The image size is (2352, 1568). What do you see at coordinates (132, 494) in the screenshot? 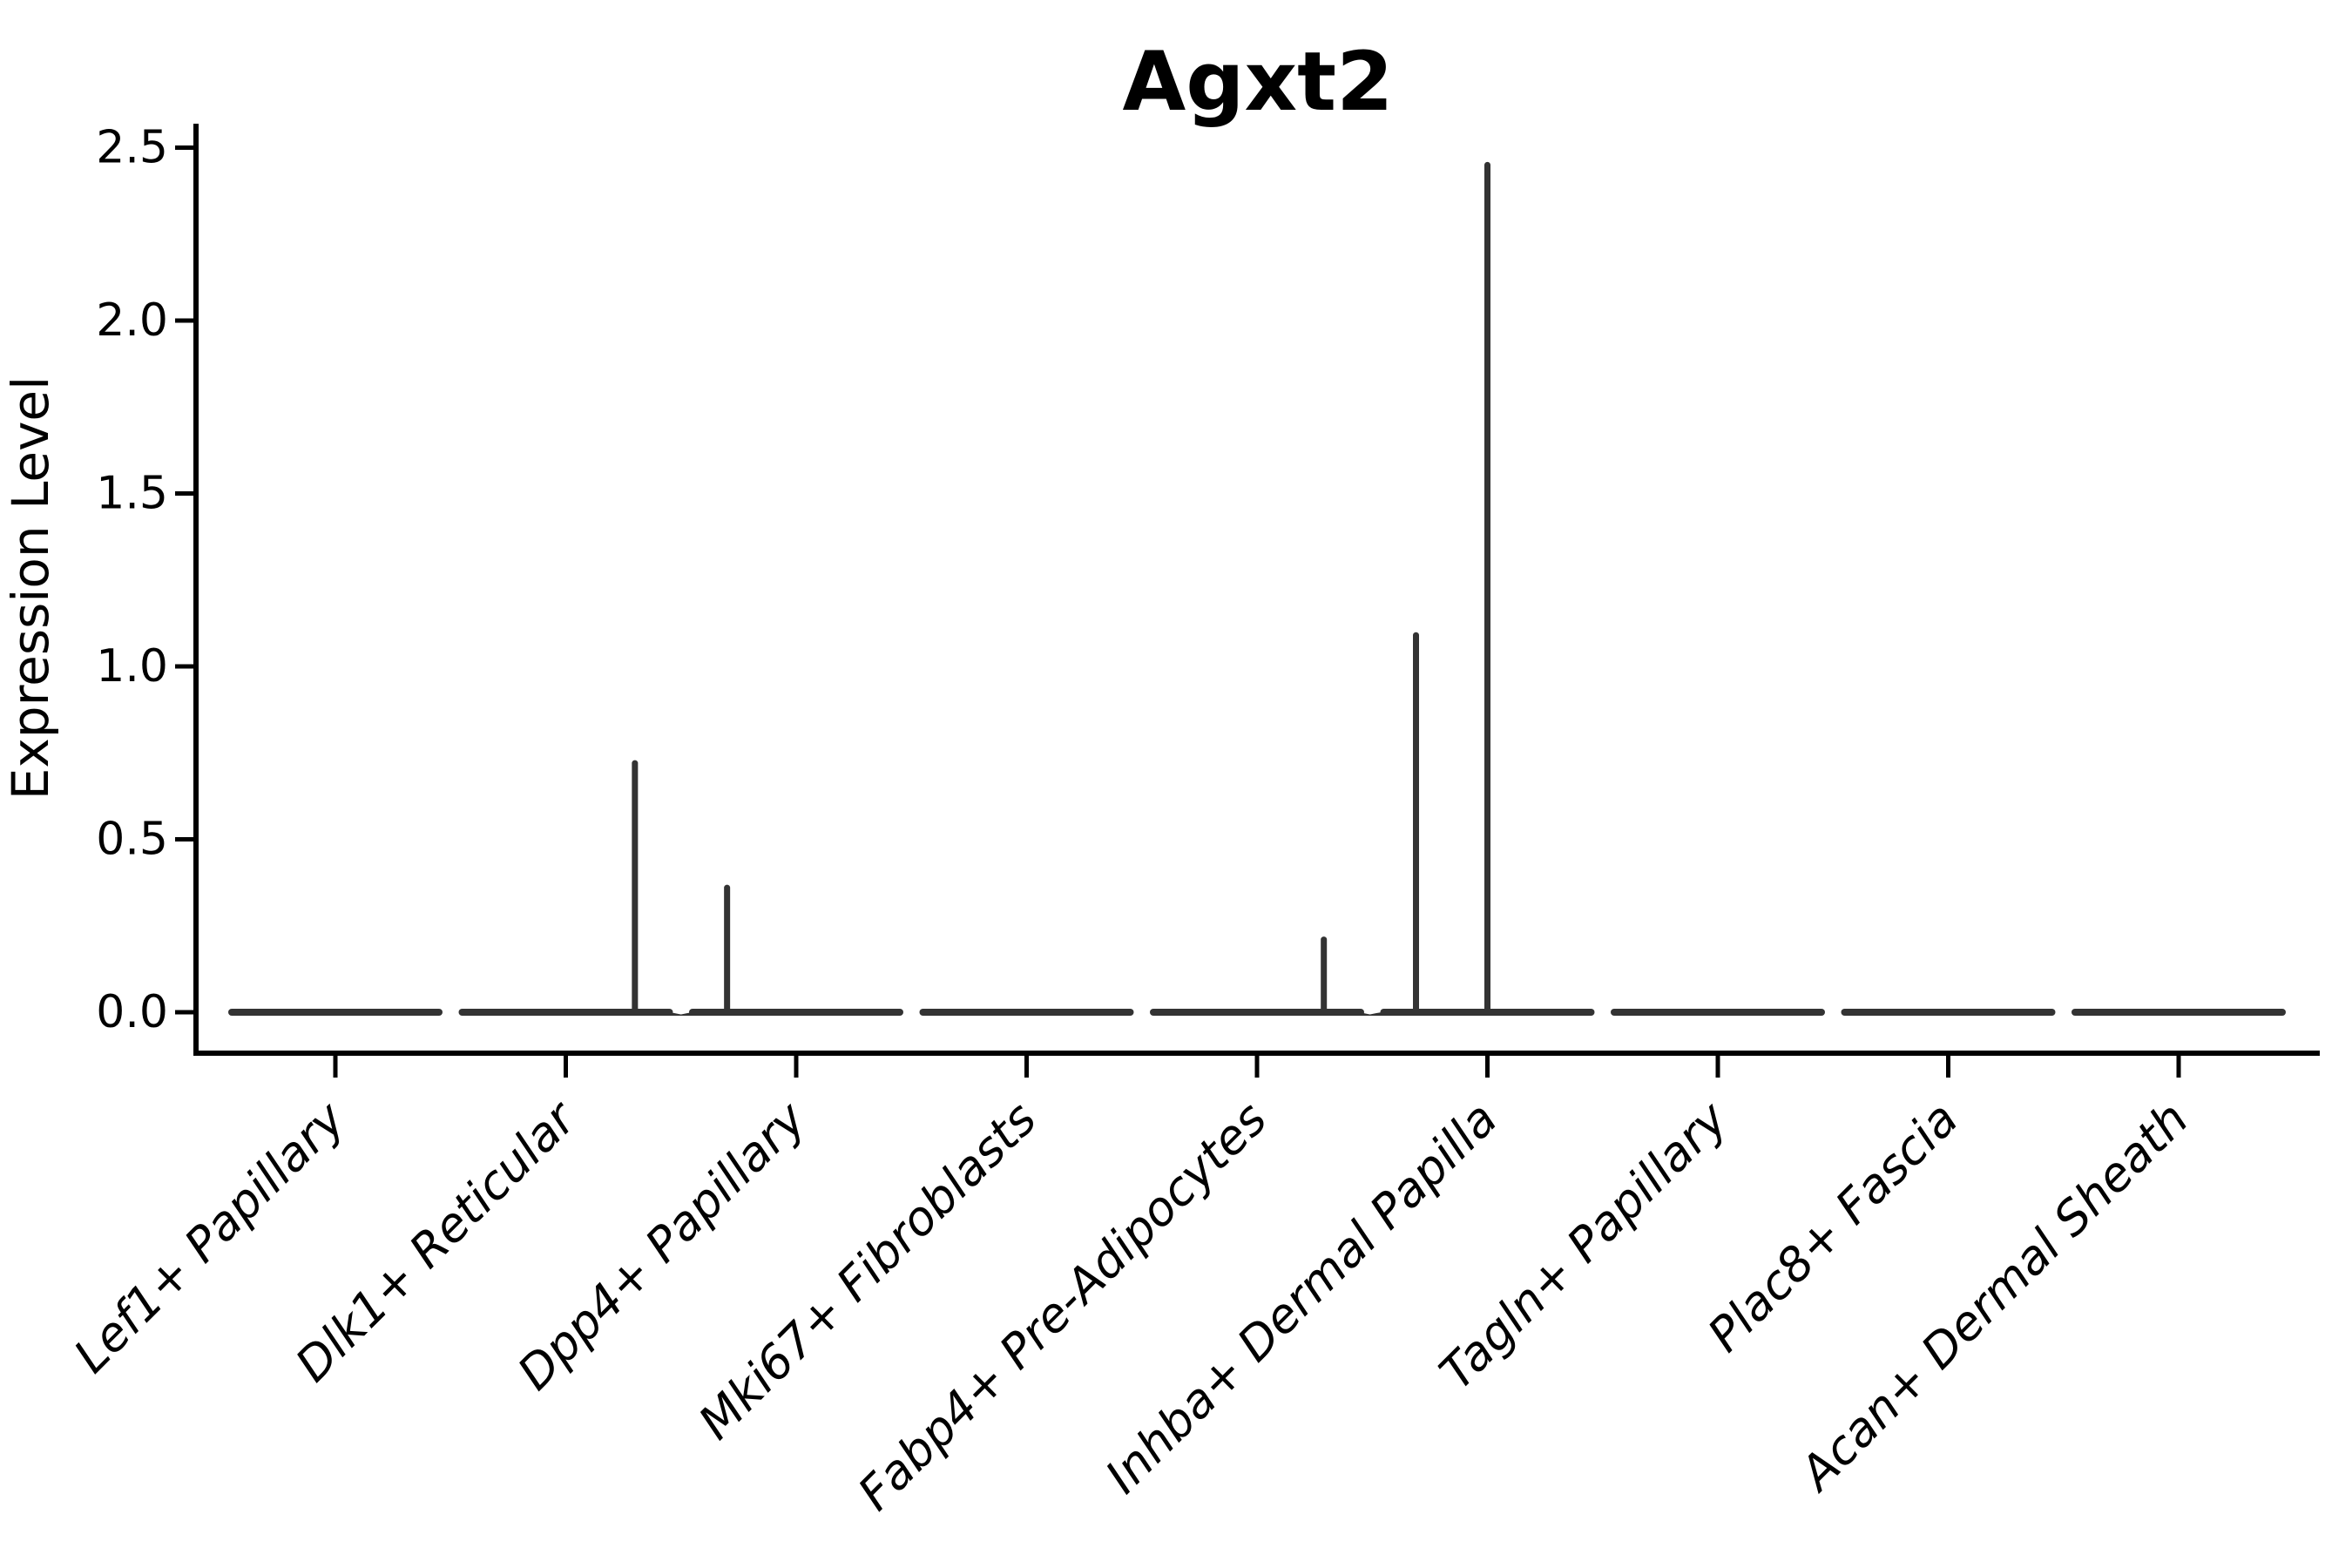
I see `y-tick-label: 1.5` at bounding box center [132, 494].